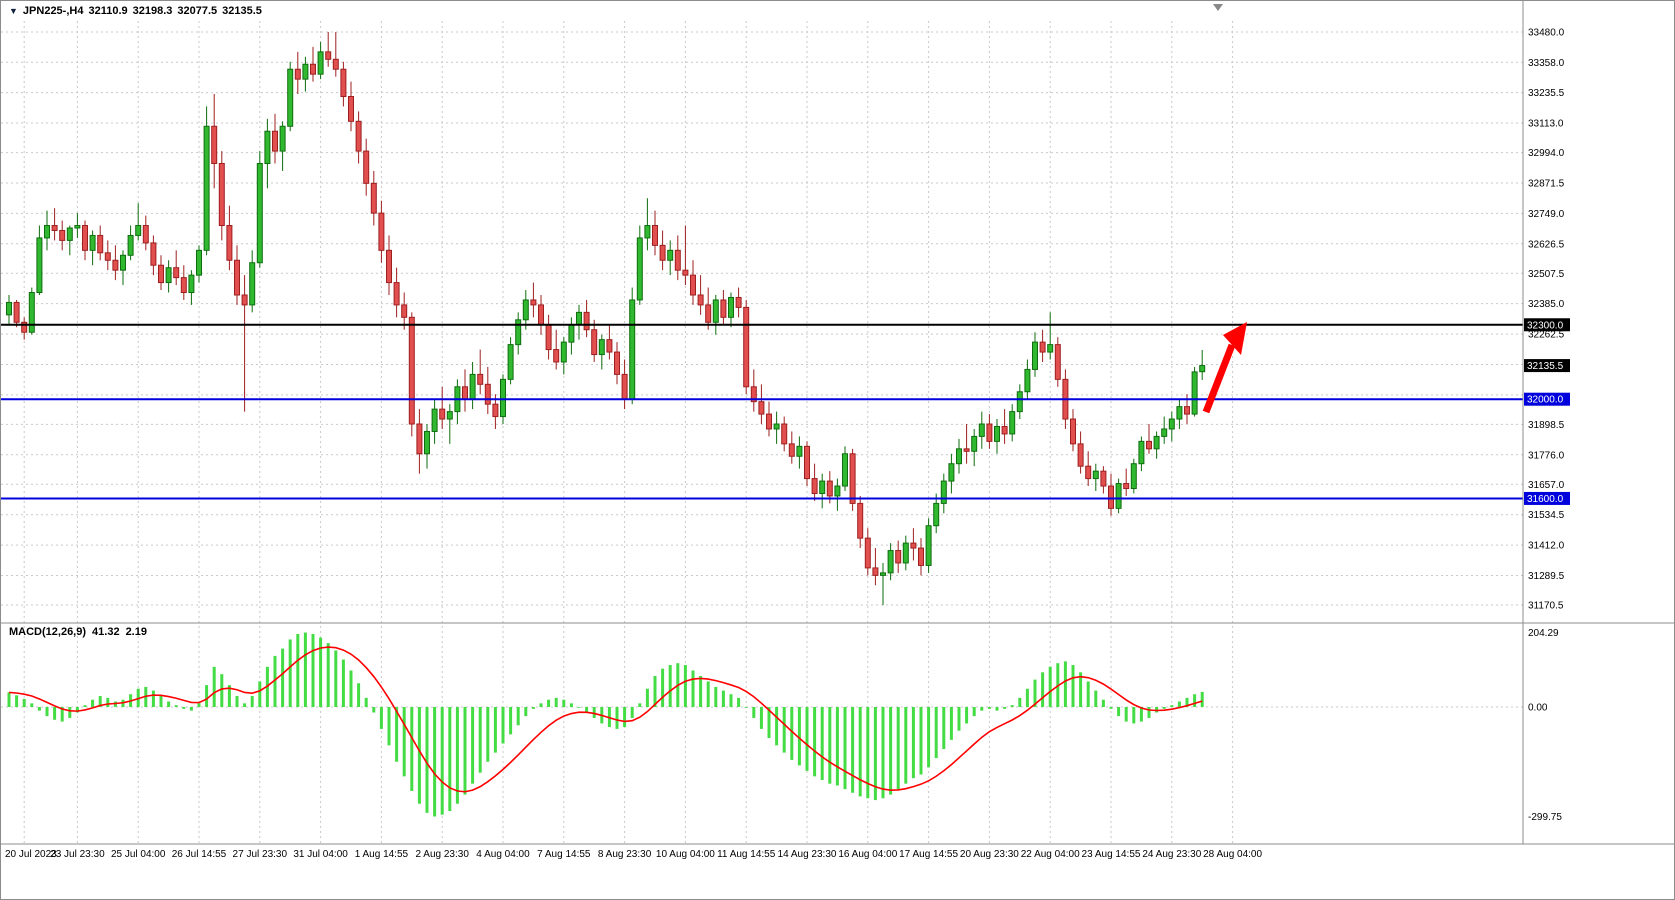 This screenshot has width=1675, height=900. What do you see at coordinates (1546, 576) in the screenshot?
I see `price-axis-label: 31289.5` at bounding box center [1546, 576].